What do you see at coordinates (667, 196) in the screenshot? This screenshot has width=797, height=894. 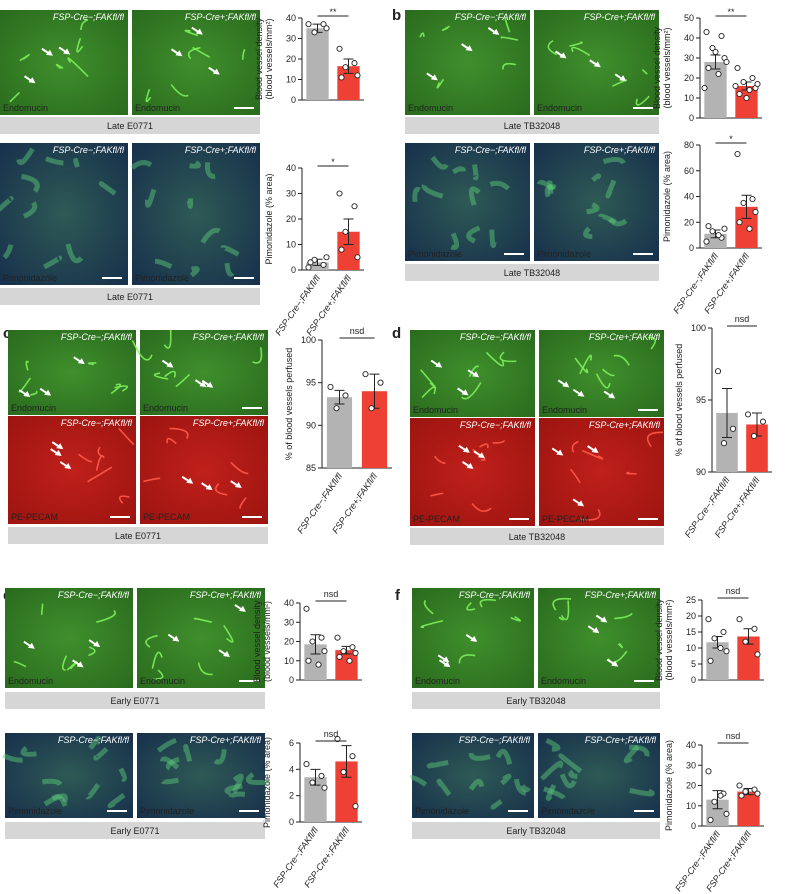 I see `y-axis-label: Pimonidazole (% area)` at bounding box center [667, 196].